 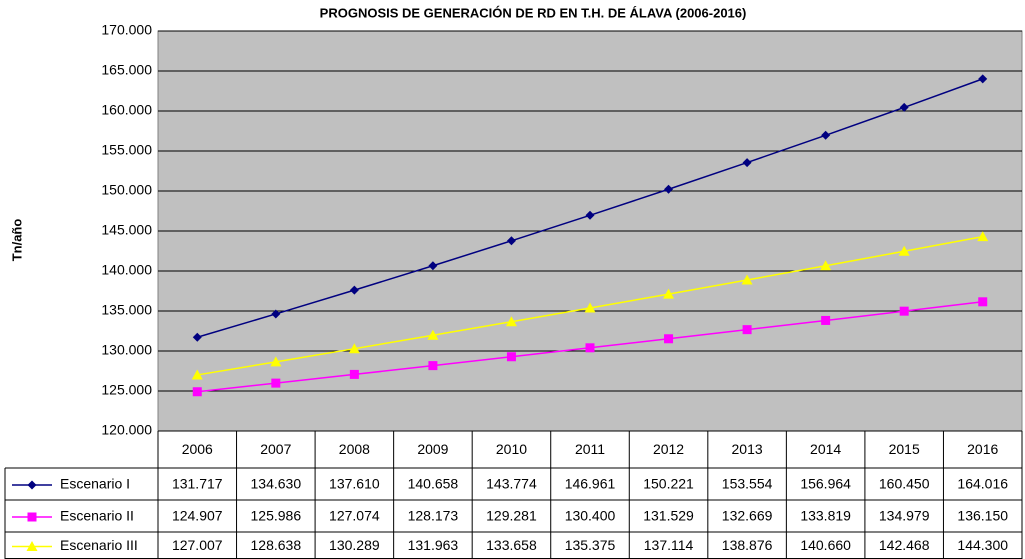 What do you see at coordinates (126, 150) in the screenshot?
I see `y-tick-label: 155.000` at bounding box center [126, 150].